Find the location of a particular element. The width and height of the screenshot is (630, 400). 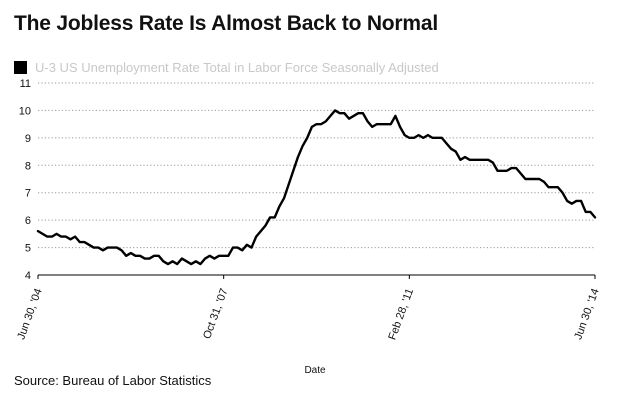

legend-swatch is located at coordinates (20, 67).